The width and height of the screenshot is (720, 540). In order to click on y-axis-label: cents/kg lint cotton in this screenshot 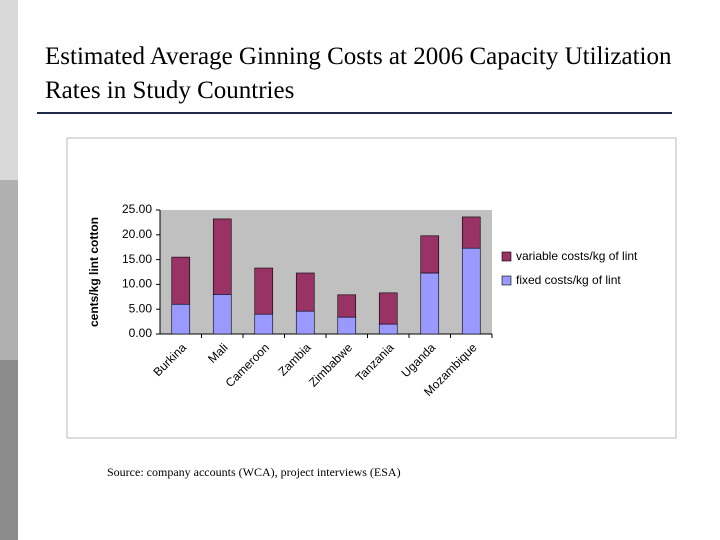, I will do `click(94, 272)`.